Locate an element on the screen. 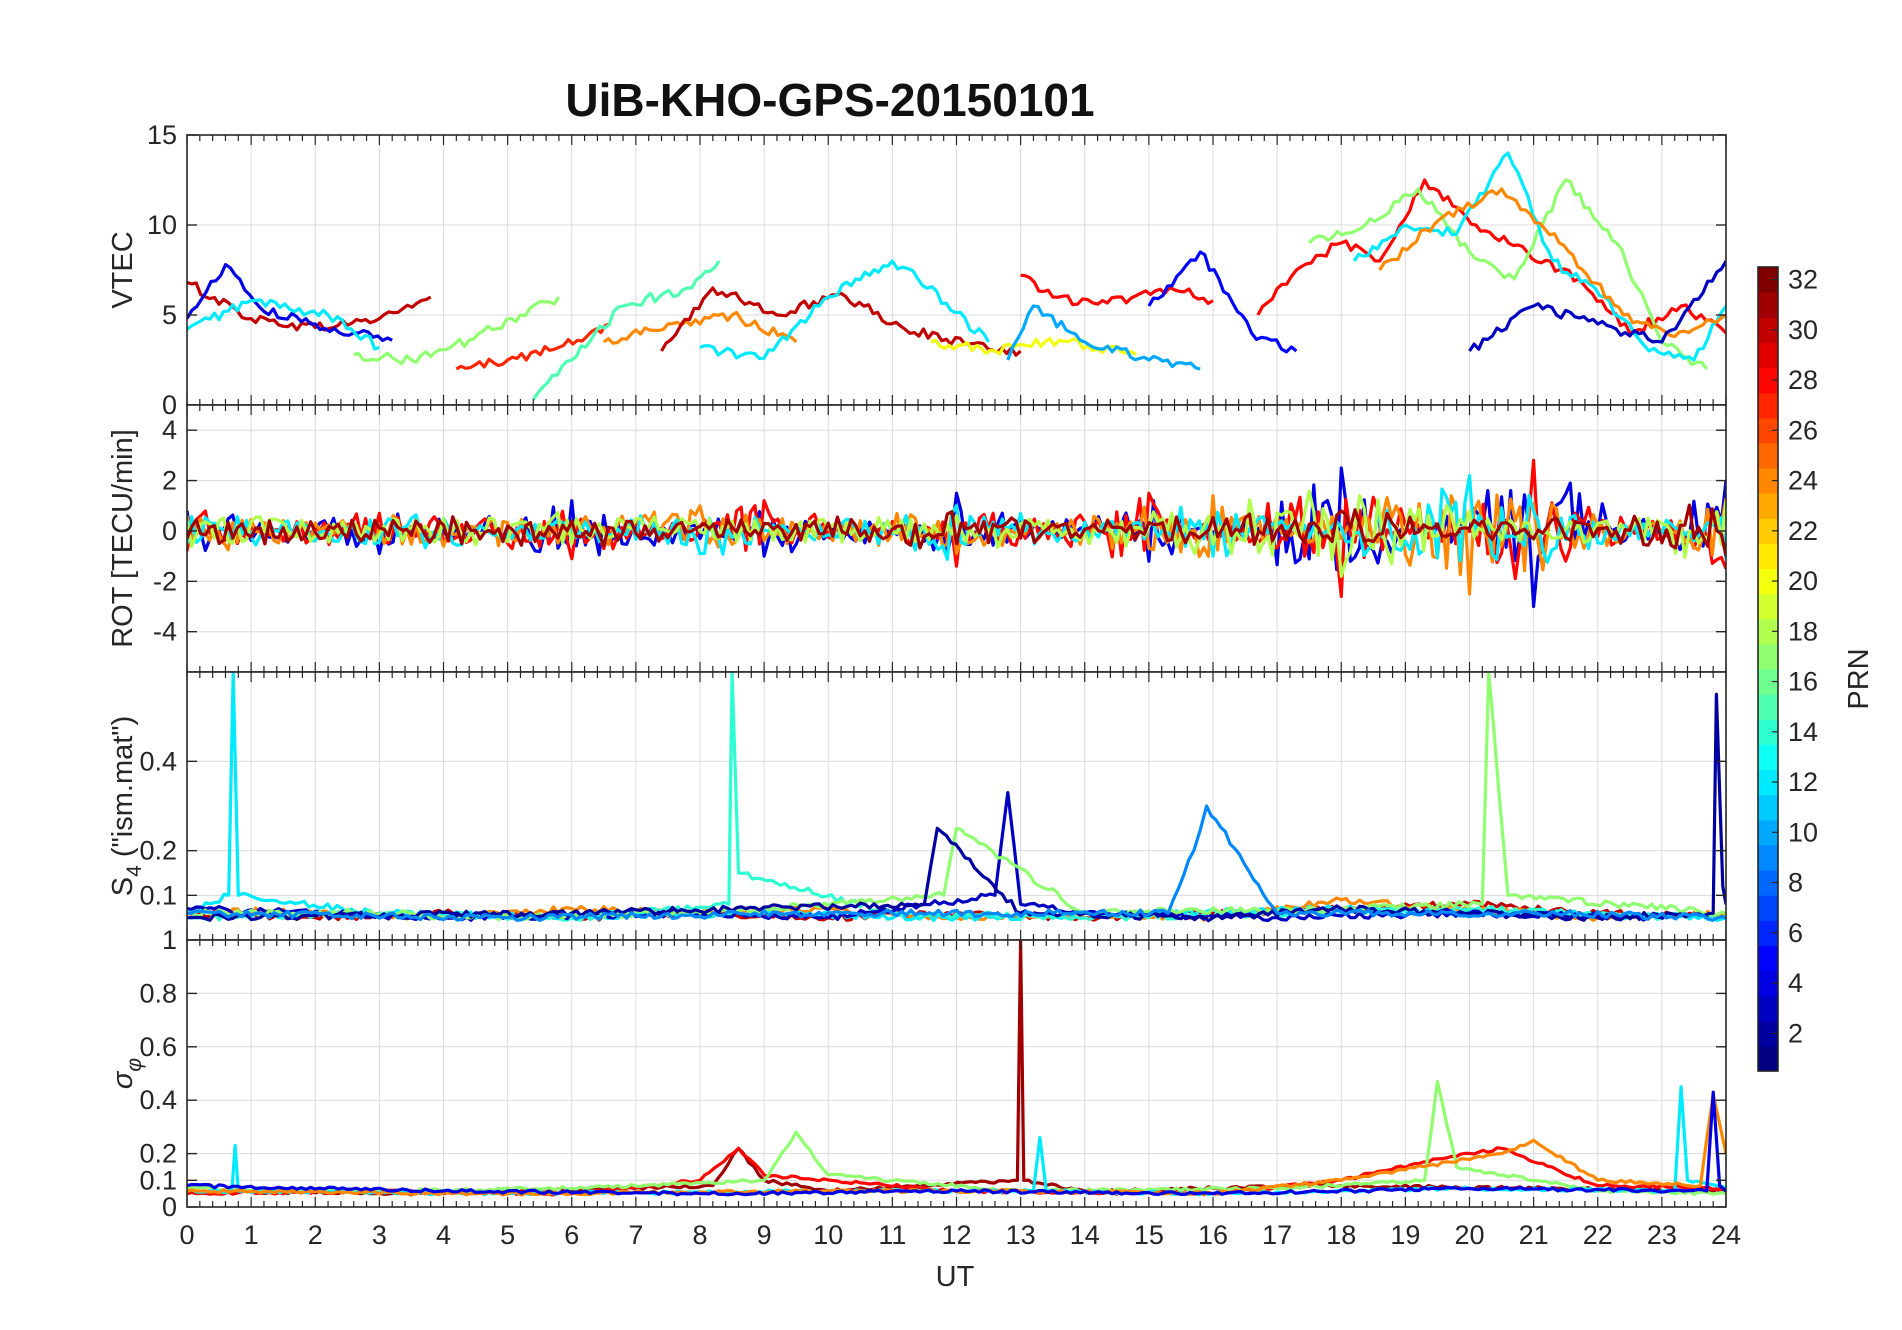 The width and height of the screenshot is (1902, 1330). colorbar-tick-label: 30 is located at coordinates (1803, 330).